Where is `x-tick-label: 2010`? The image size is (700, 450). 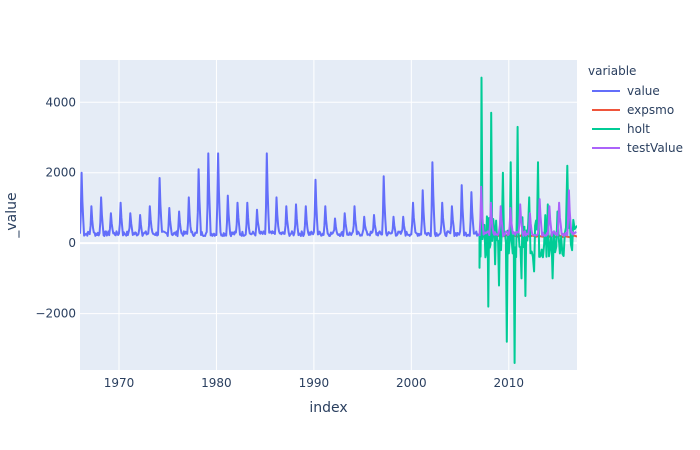 x-tick-label: 2010 is located at coordinates (509, 383).